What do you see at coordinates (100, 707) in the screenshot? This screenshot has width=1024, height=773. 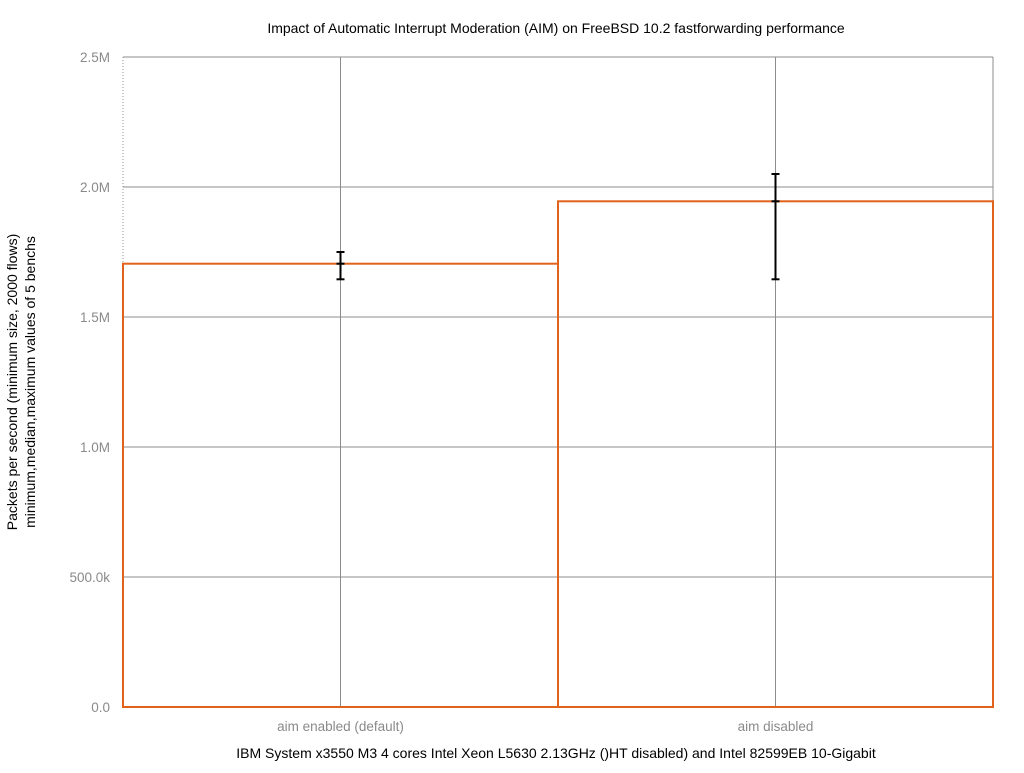 I see `y-tick-label: 0.0` at bounding box center [100, 707].